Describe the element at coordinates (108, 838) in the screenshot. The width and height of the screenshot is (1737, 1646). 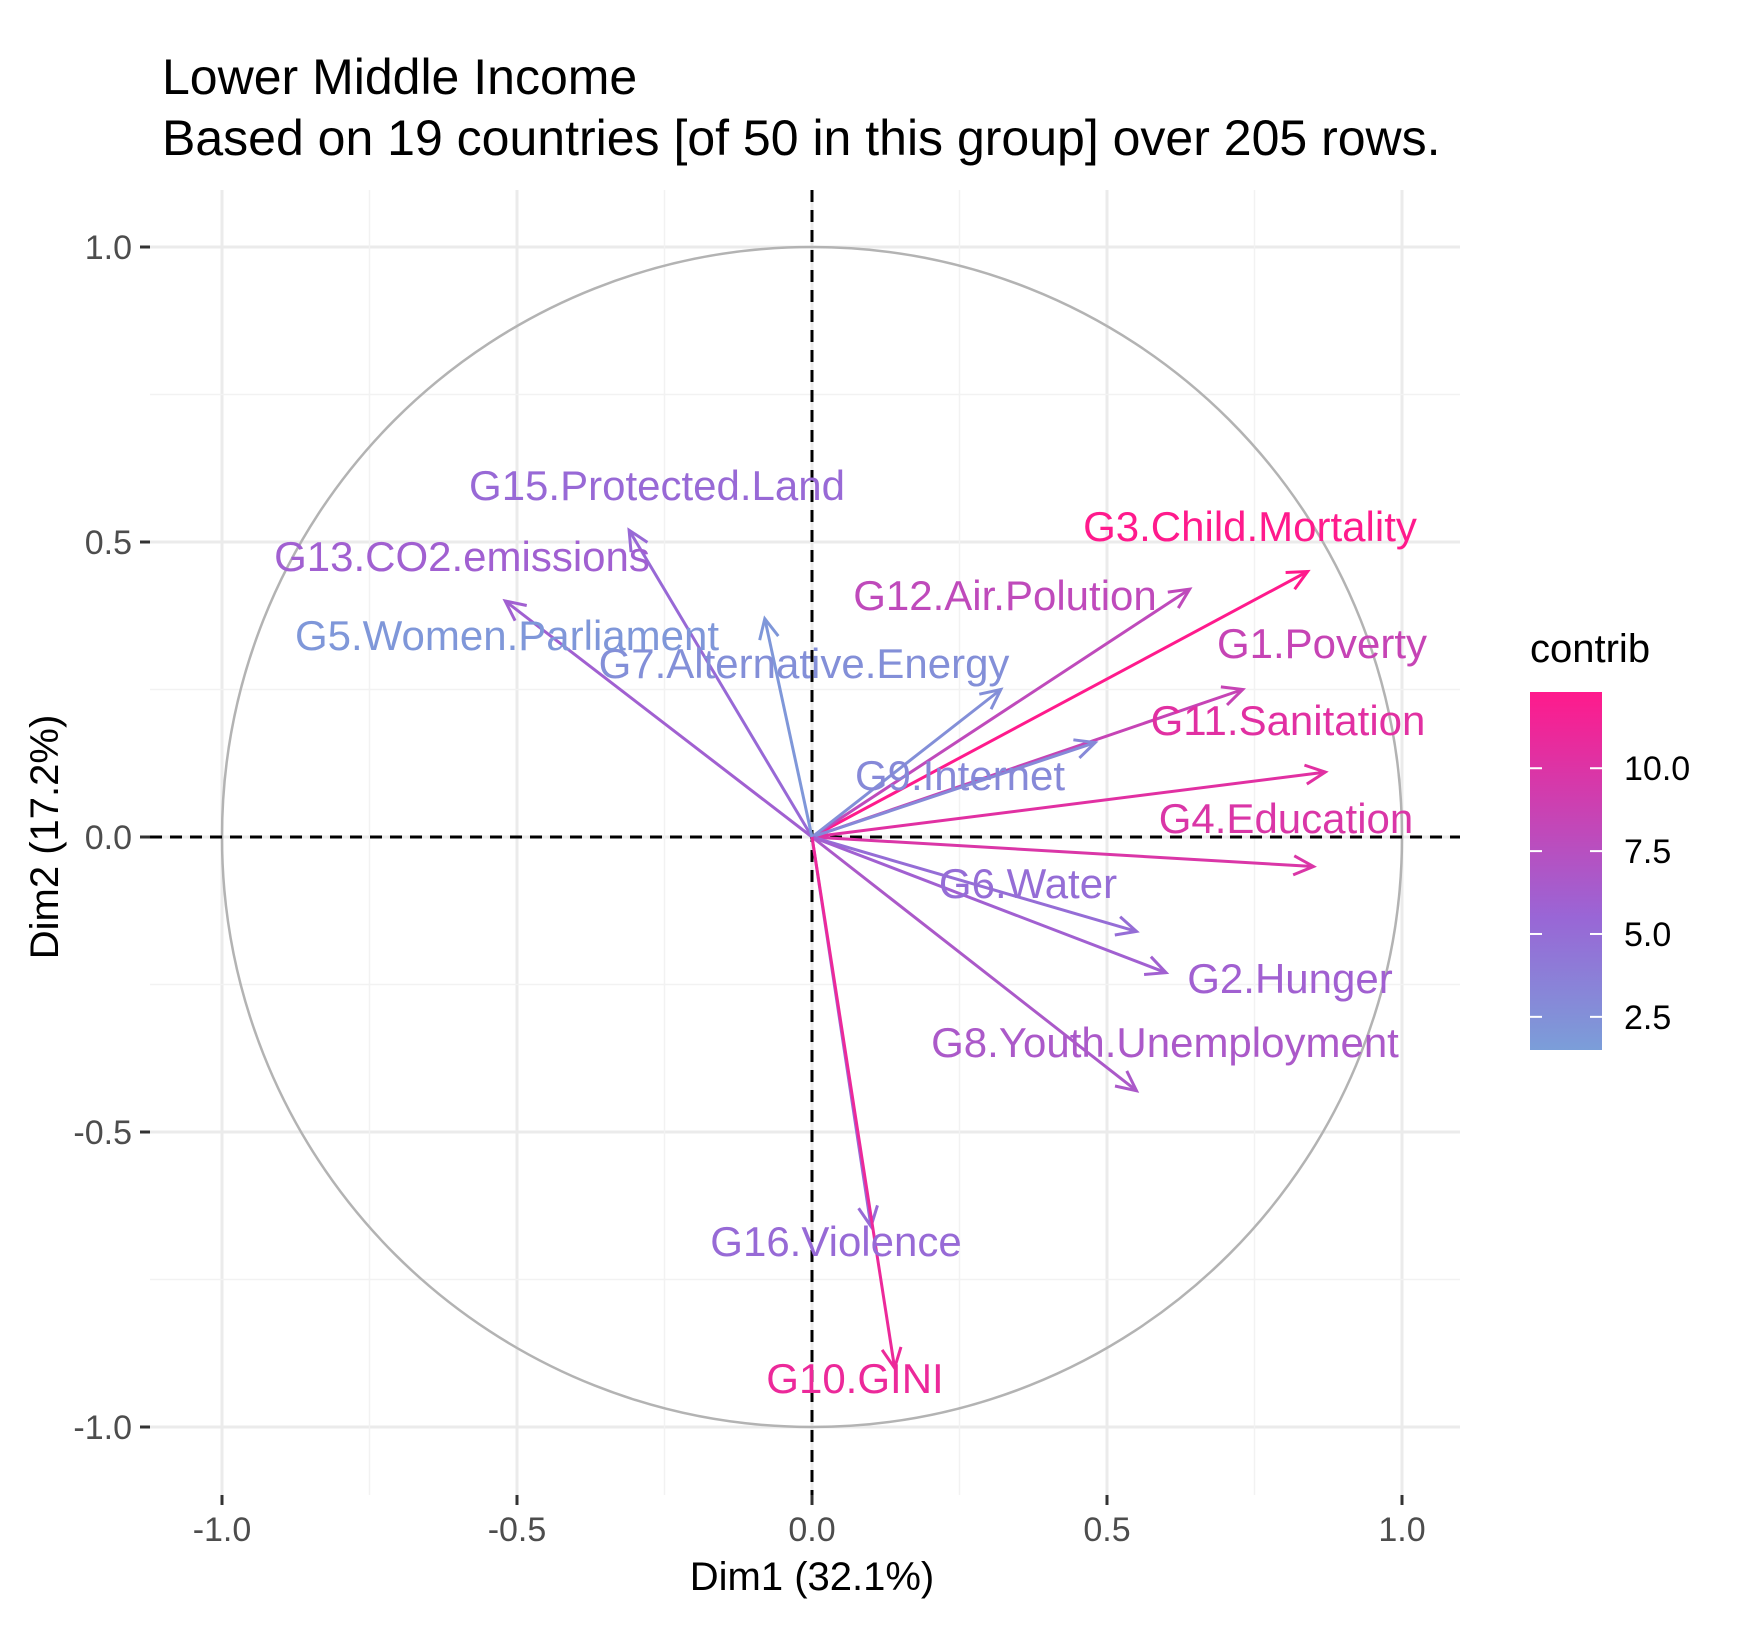
I see `y-tick-label: 0.0` at that location.